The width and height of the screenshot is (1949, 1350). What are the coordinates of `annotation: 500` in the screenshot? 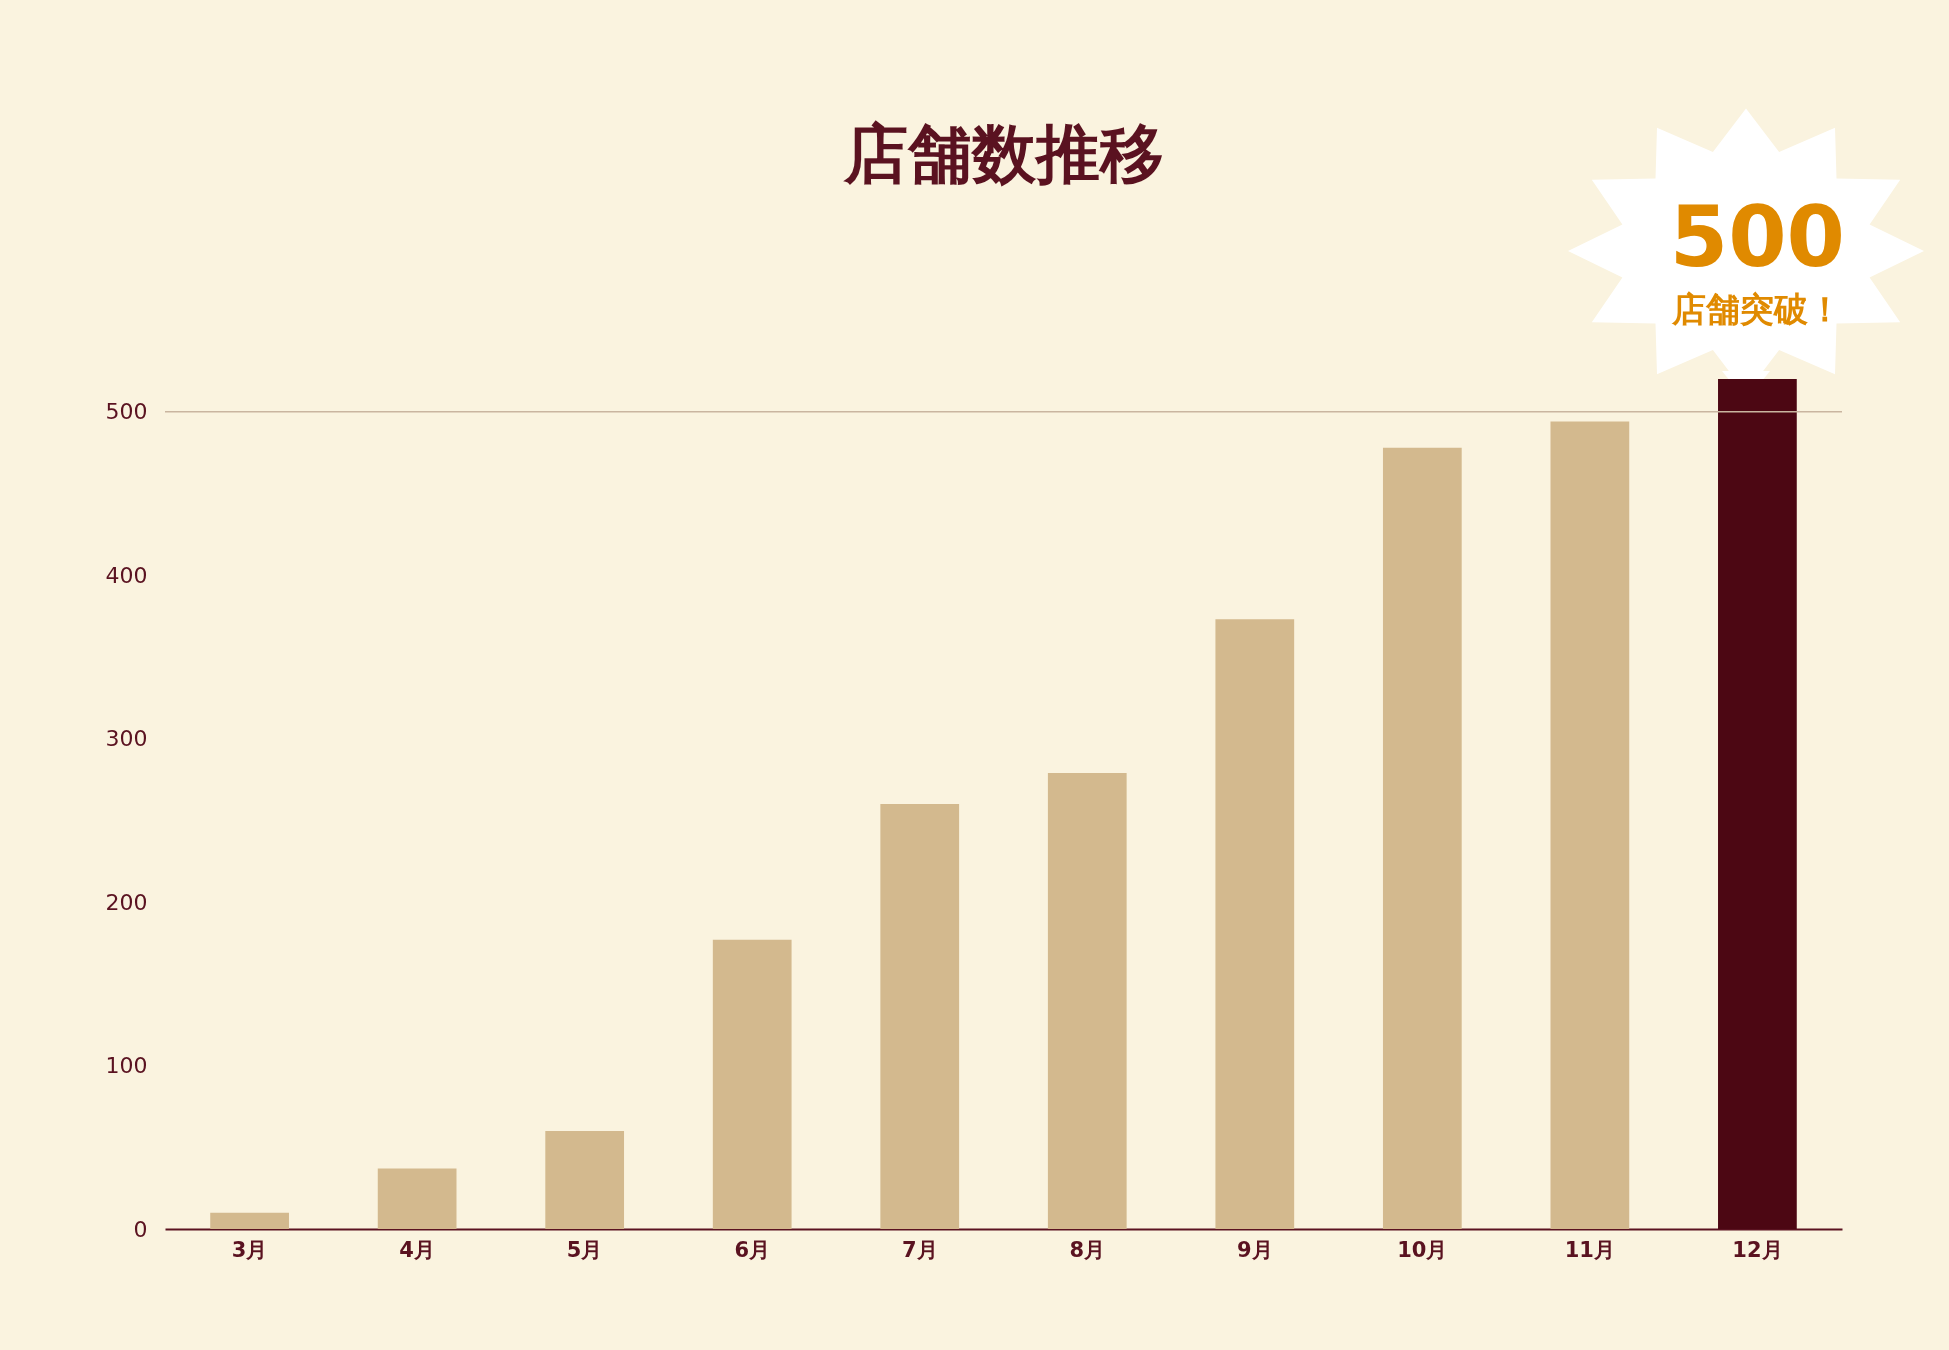 It's located at (1757, 237).